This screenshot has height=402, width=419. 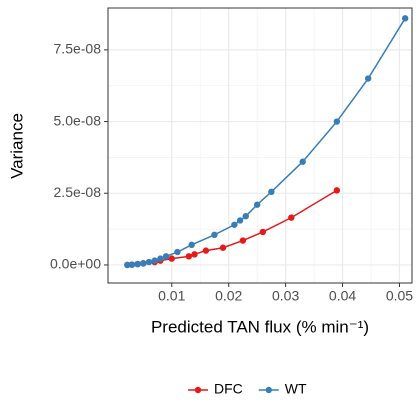 I want to click on y-tick-label: 7.5e-08, so click(x=78, y=49).